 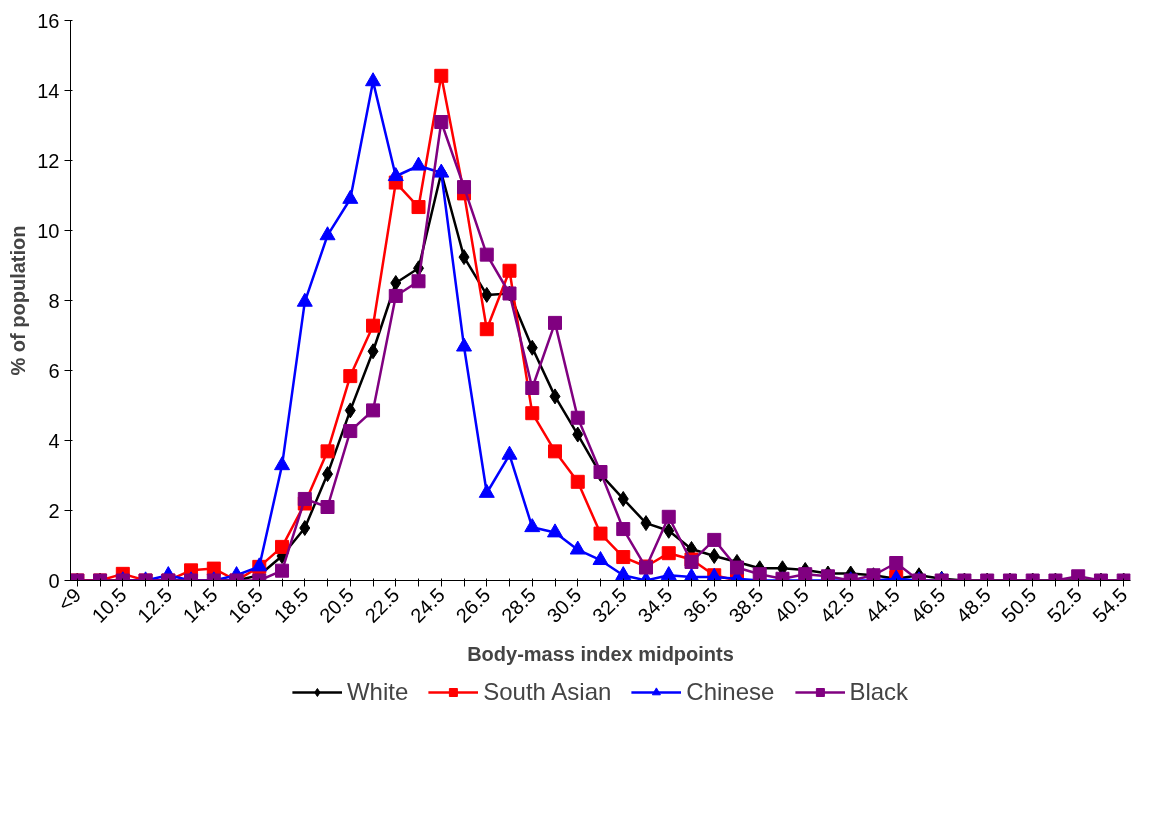 I want to click on y-tick-label: 10, so click(x=48, y=230).